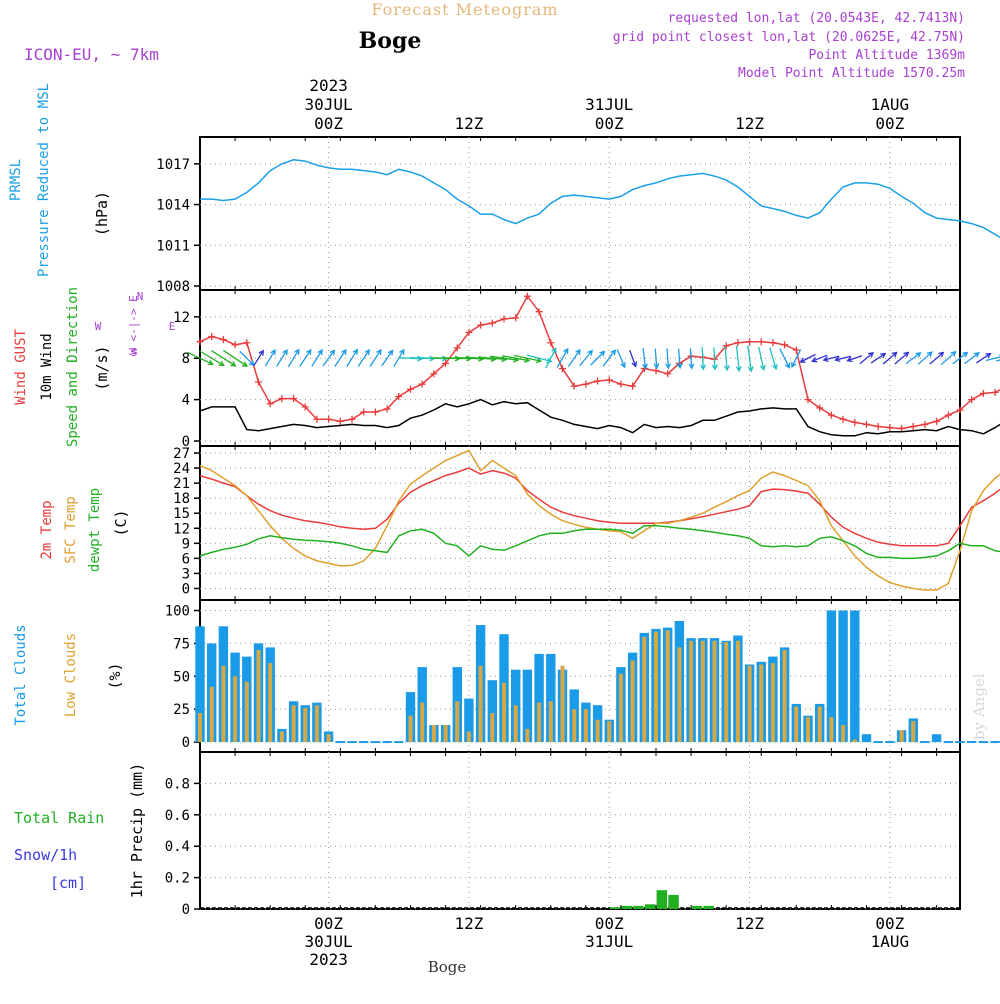  What do you see at coordinates (580, 830) in the screenshot?
I see `precip-frame` at bounding box center [580, 830].